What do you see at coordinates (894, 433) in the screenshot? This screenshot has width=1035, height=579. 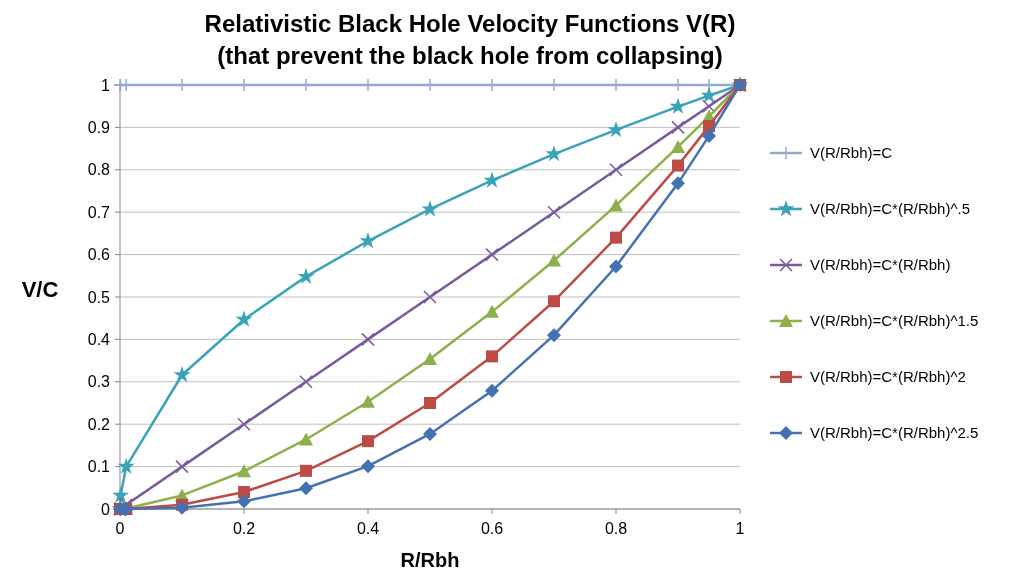 I see `legend-label: V(R/Rbh)=C*(R/Rbh)^2.5` at bounding box center [894, 433].